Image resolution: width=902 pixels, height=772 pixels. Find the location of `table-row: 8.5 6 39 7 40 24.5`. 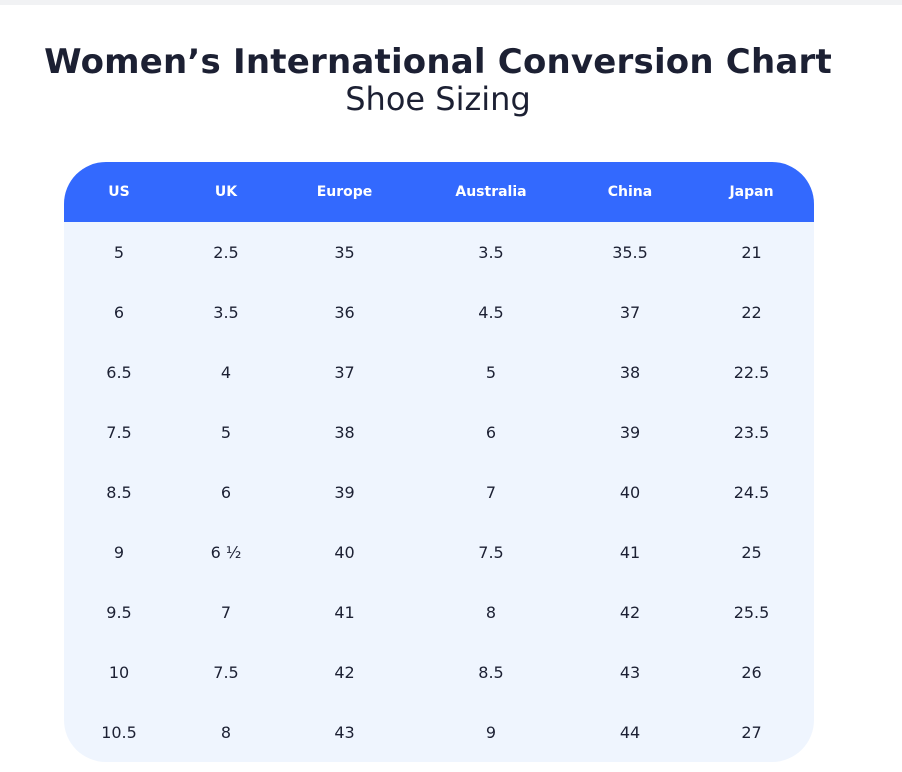

table-row: 8.5 6 39 7 40 24.5 is located at coordinates (439, 492).